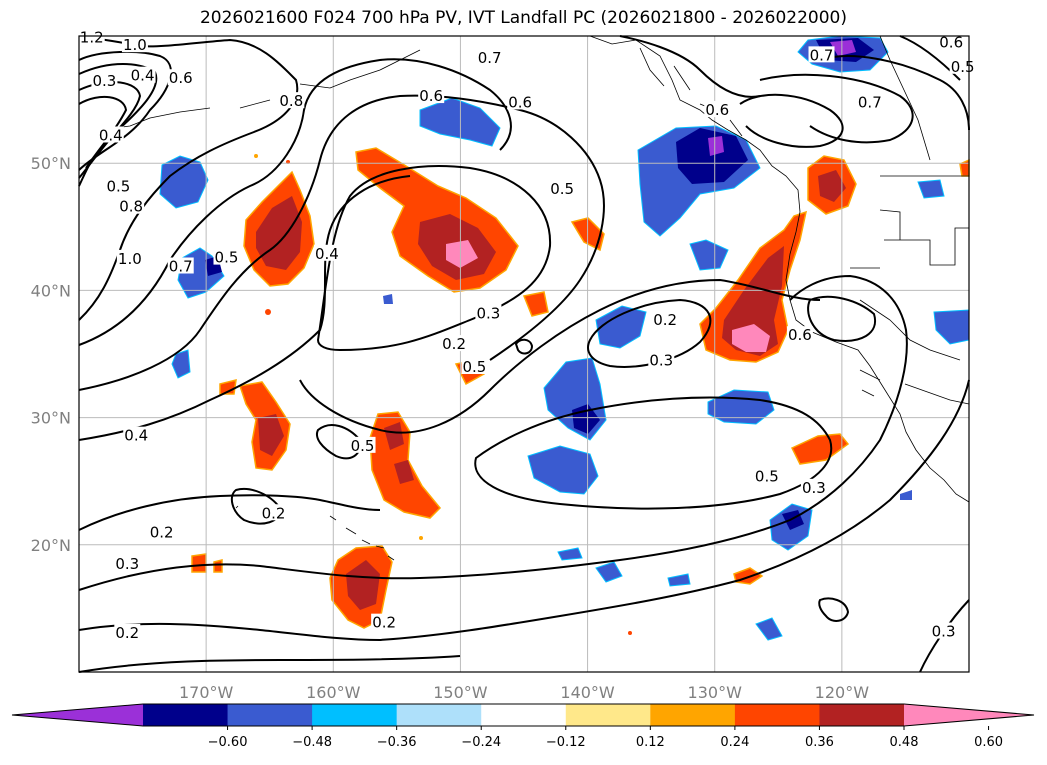  What do you see at coordinates (51, 418) in the screenshot?
I see `lat-tick-label: 30°N` at bounding box center [51, 418].